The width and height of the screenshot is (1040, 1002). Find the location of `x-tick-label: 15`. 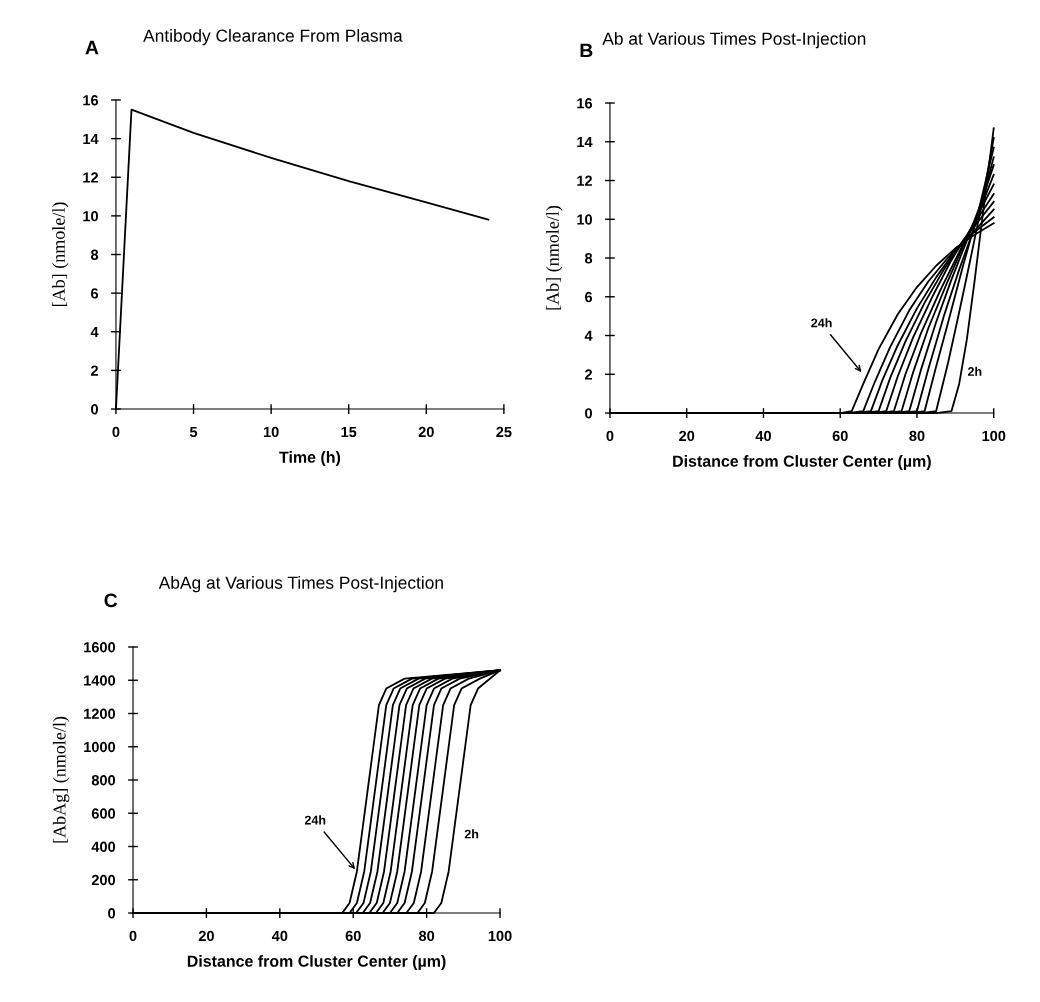

x-tick-label: 15 is located at coordinates (349, 432).